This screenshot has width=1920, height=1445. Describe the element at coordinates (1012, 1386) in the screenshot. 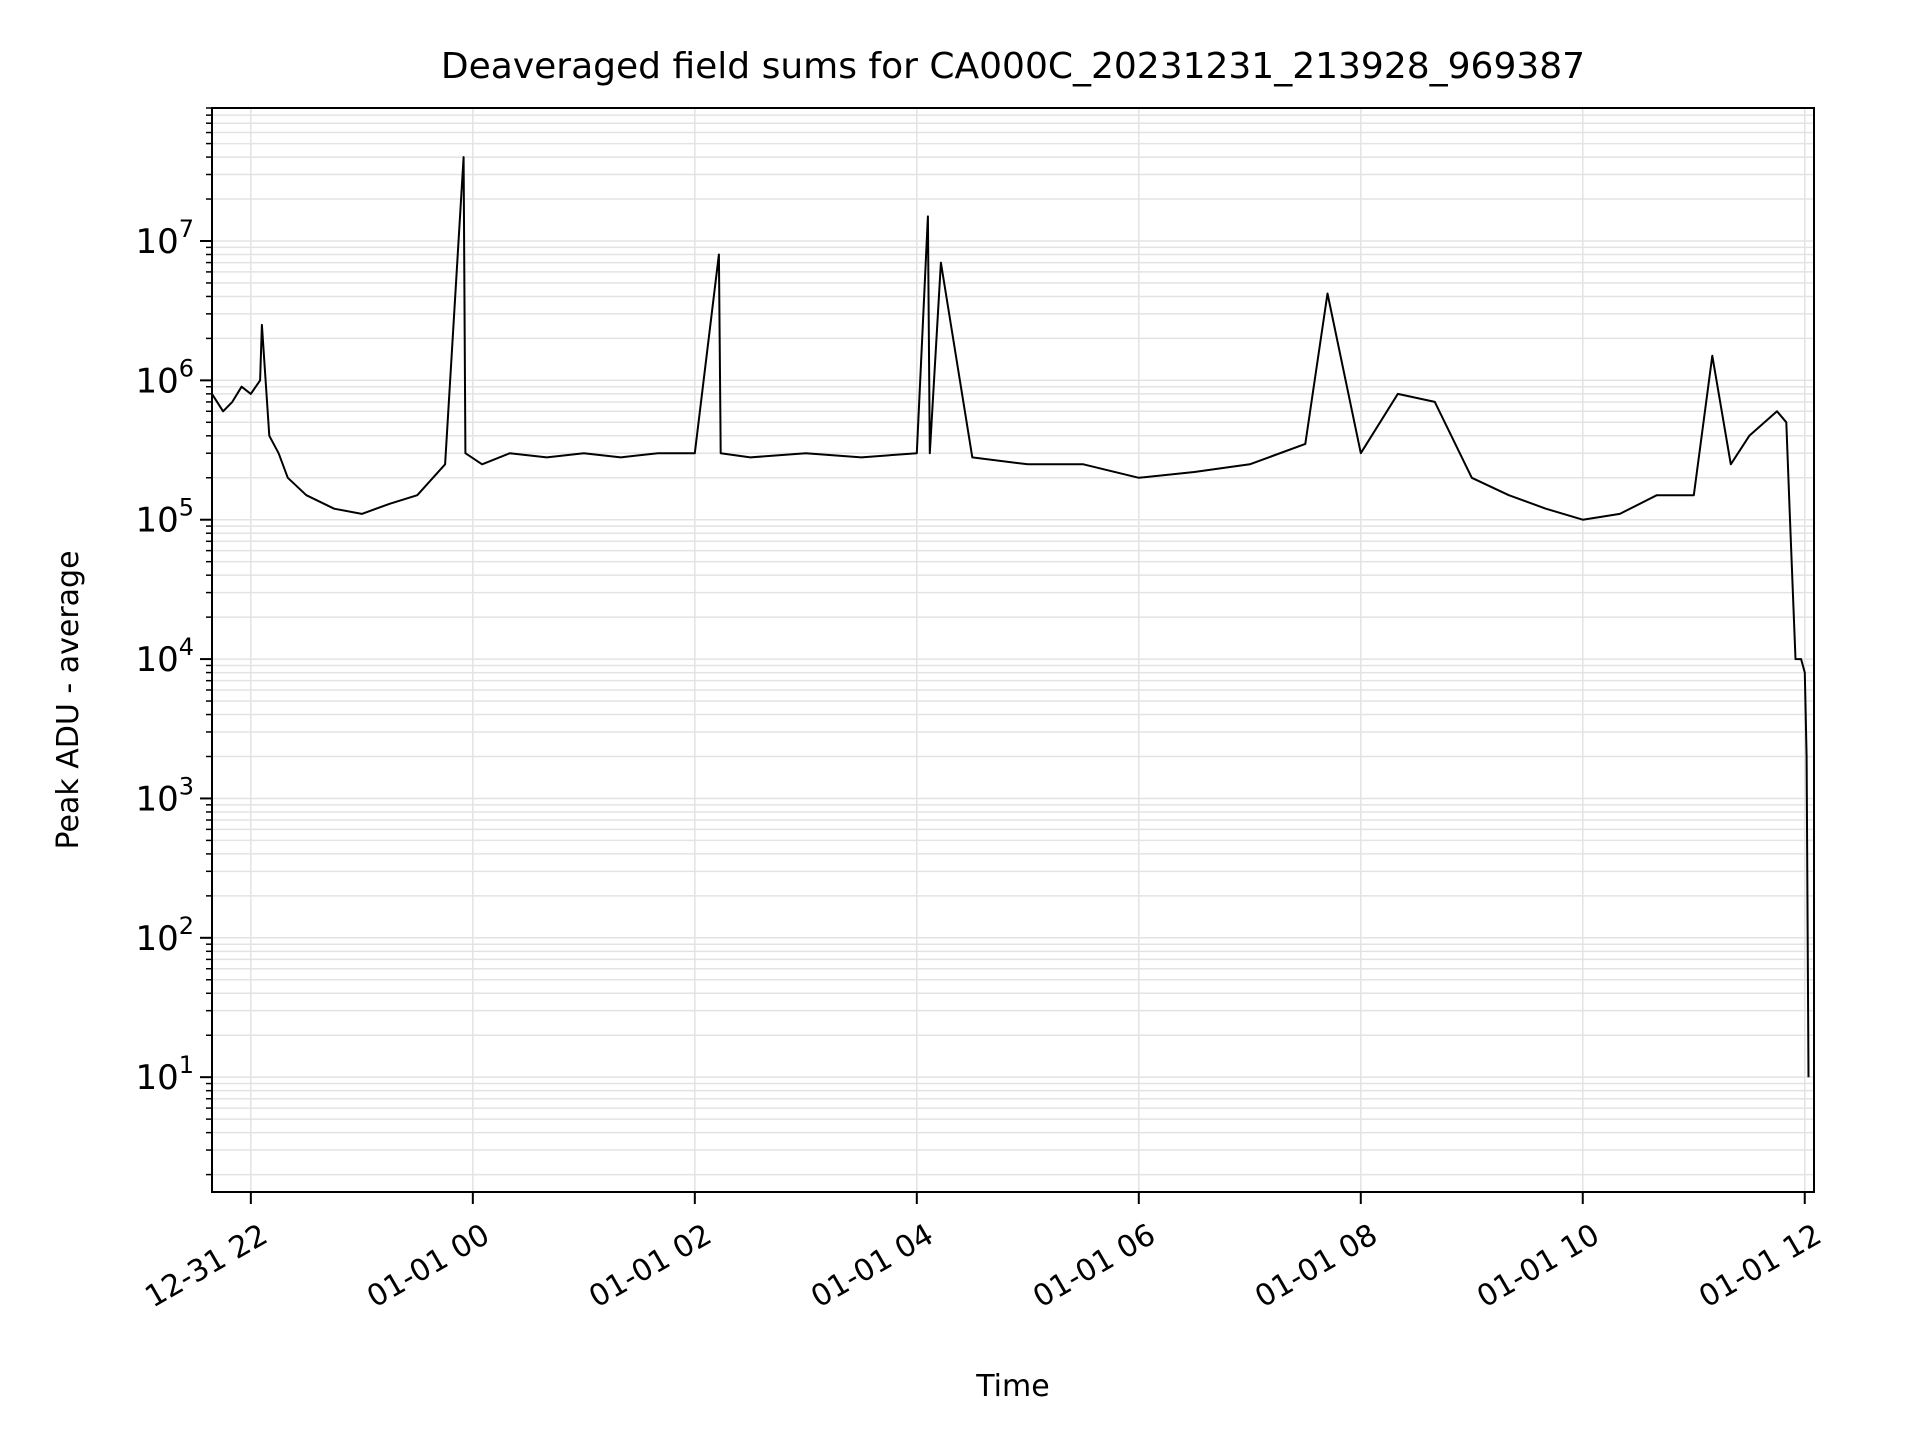

I see `x-axis-label: Time` at that location.